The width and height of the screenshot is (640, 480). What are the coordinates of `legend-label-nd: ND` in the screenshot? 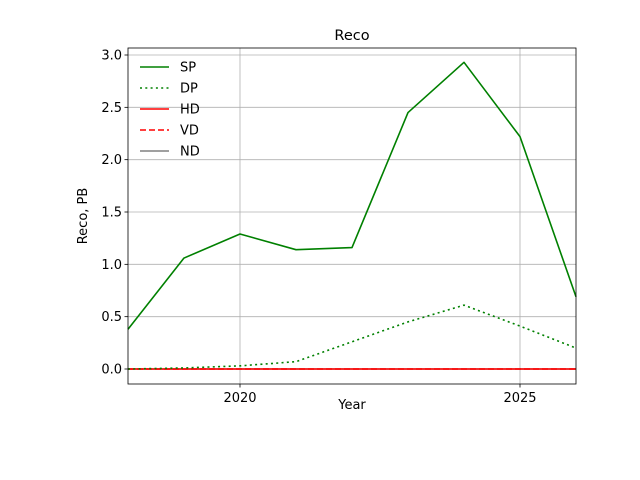 It's located at (190, 152).